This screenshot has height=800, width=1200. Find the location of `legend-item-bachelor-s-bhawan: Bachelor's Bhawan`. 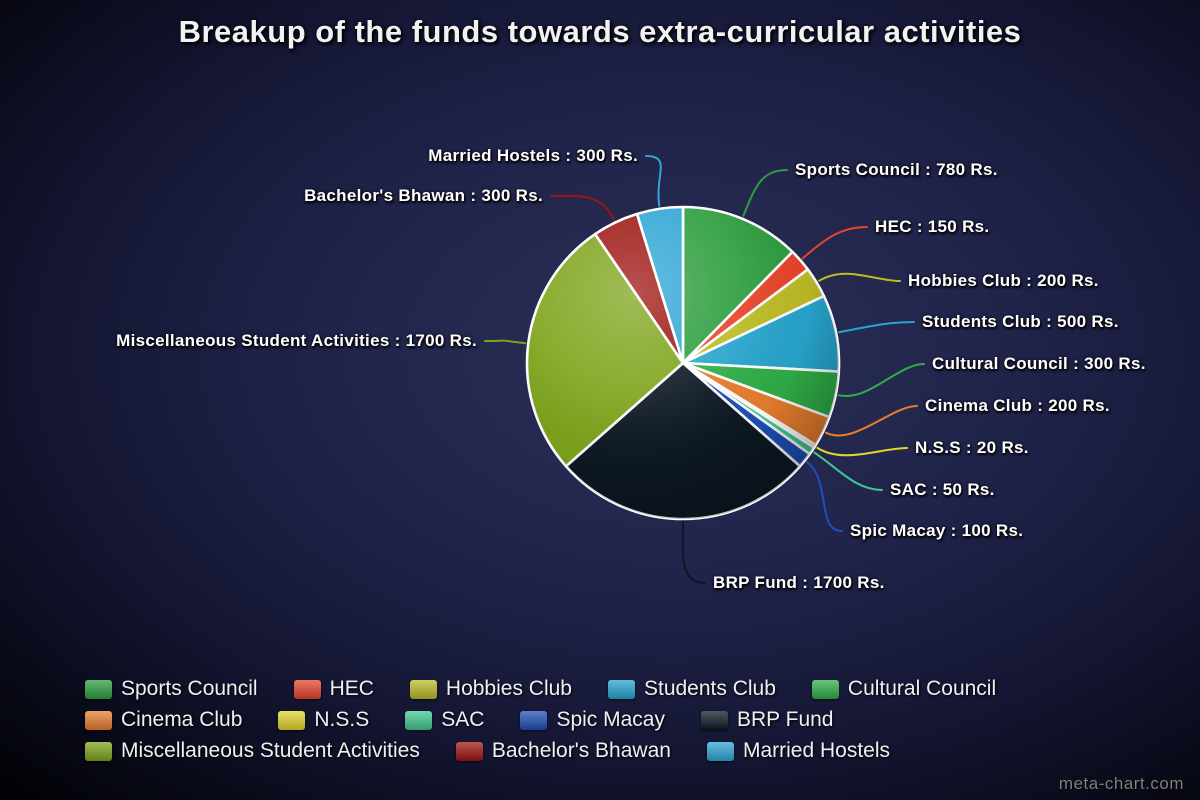

legend-item-bachelor-s-bhawan: Bachelor's Bhawan is located at coordinates (563, 751).